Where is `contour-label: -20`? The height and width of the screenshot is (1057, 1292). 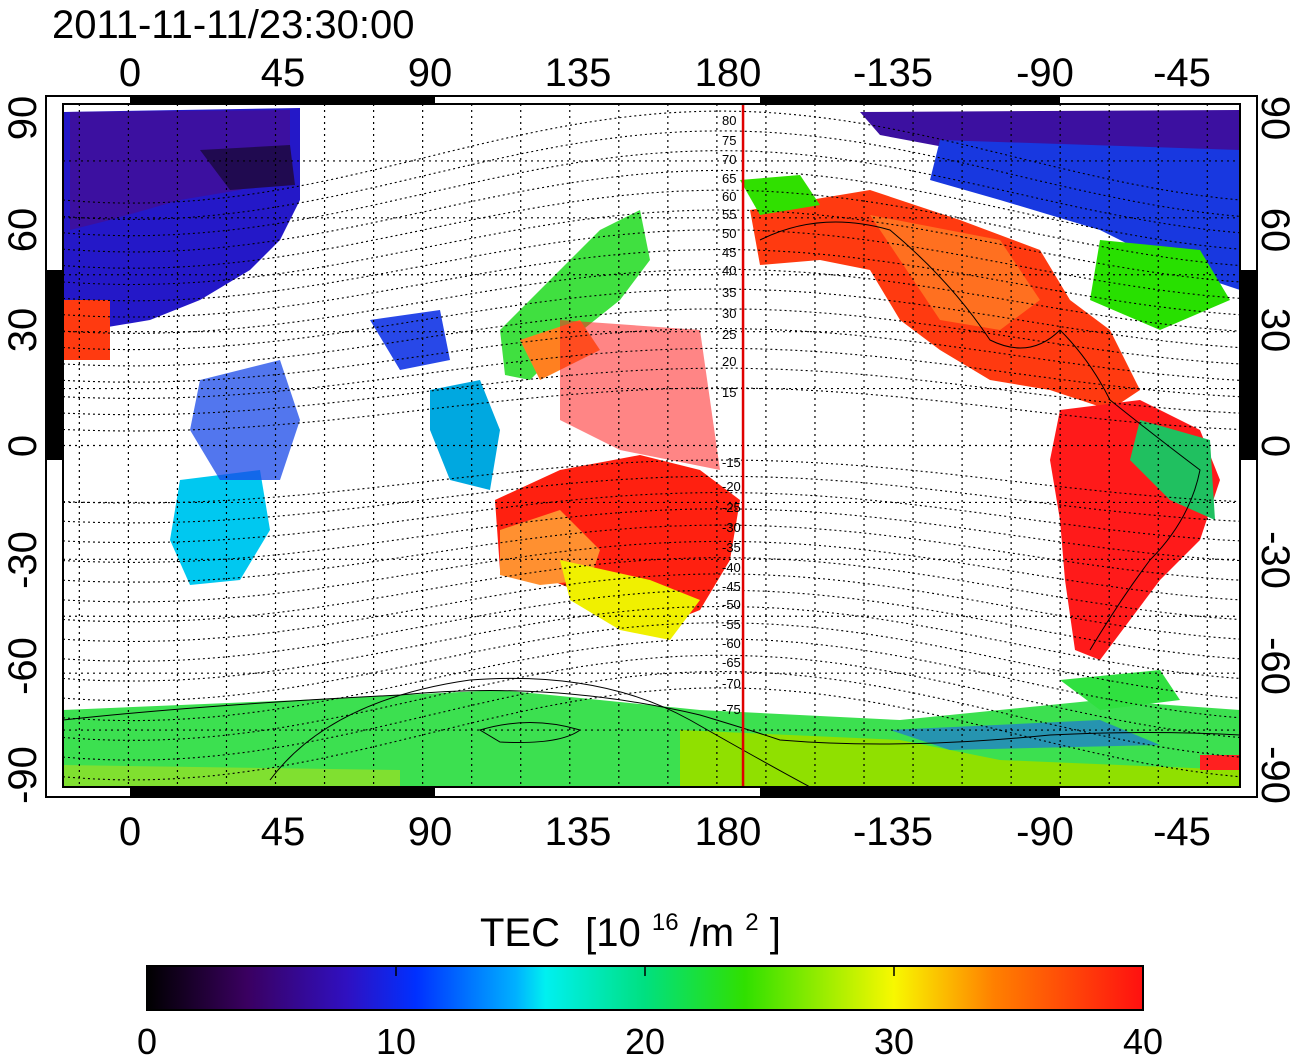
contour-label: -20 is located at coordinates (731, 486).